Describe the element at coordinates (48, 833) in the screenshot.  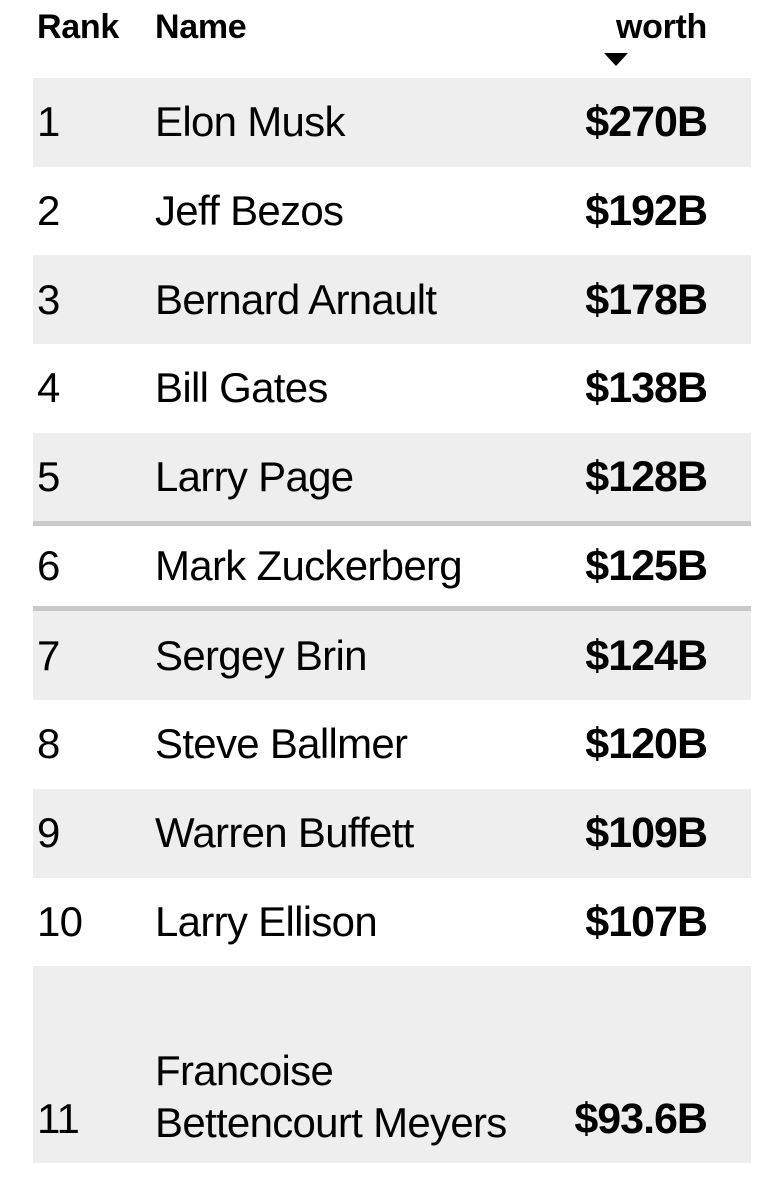
I see `rank-cell: 9` at that location.